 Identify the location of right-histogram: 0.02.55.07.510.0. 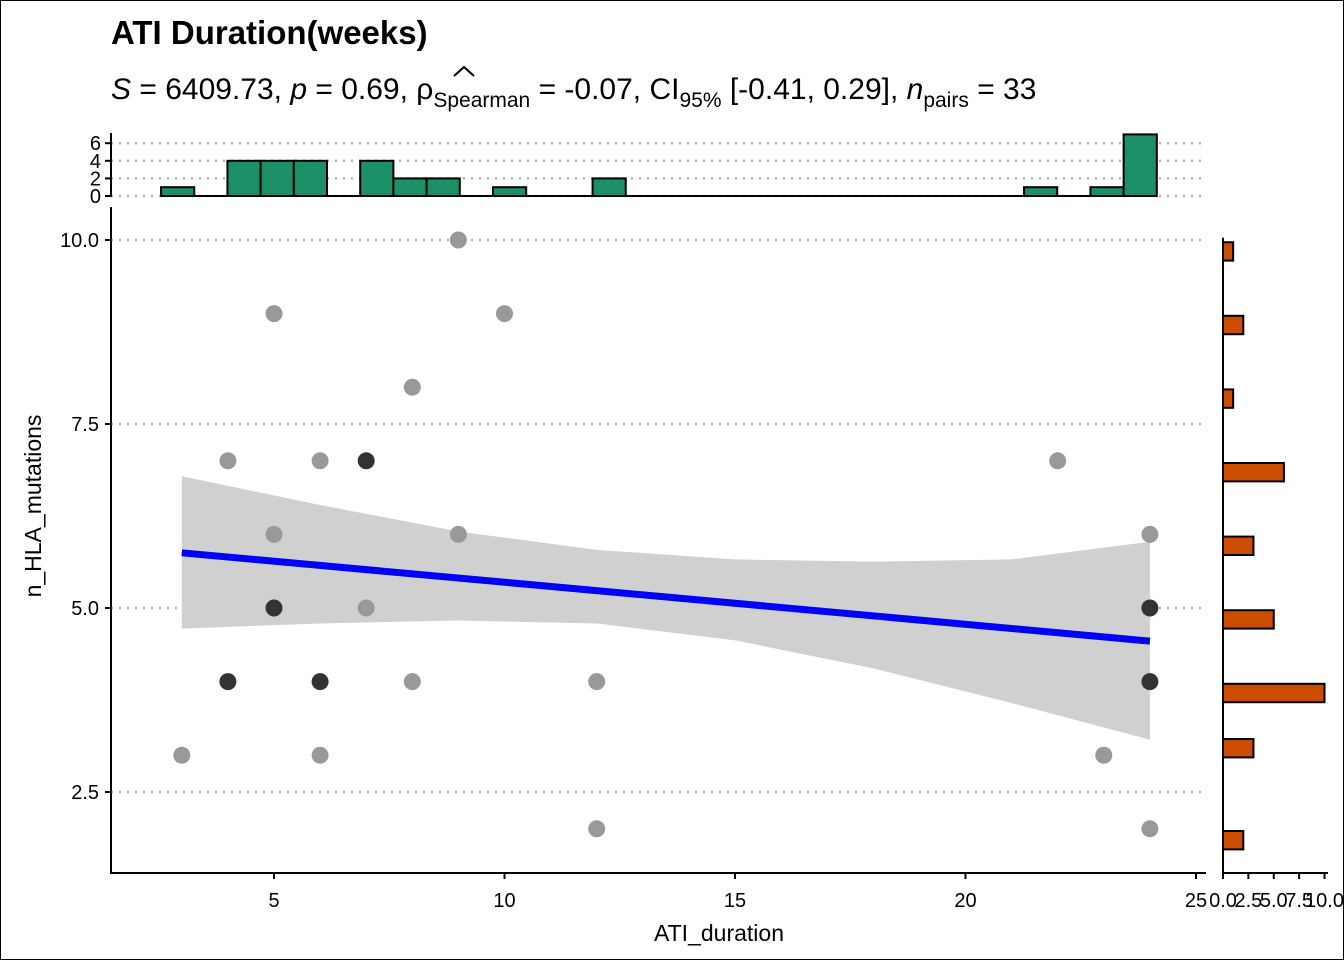
(1276, 574).